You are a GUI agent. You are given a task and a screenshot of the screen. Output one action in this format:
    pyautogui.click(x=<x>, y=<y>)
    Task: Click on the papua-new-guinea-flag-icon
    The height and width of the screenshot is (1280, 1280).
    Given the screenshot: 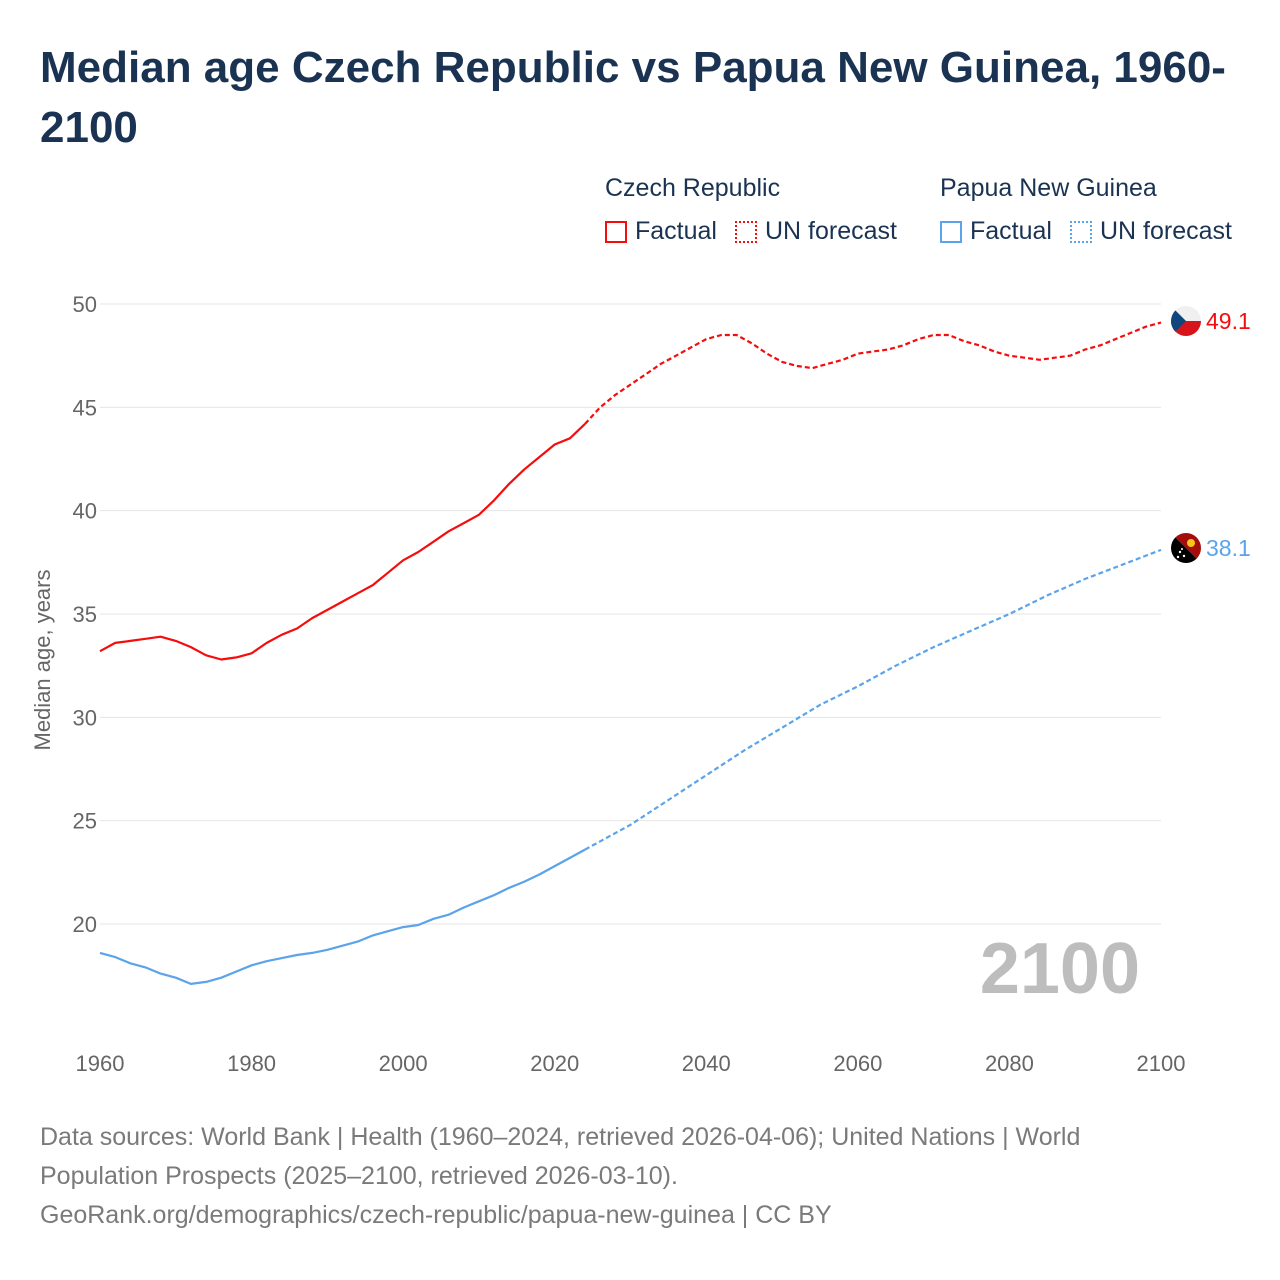 What is the action you would take?
    pyautogui.click(x=1186, y=548)
    